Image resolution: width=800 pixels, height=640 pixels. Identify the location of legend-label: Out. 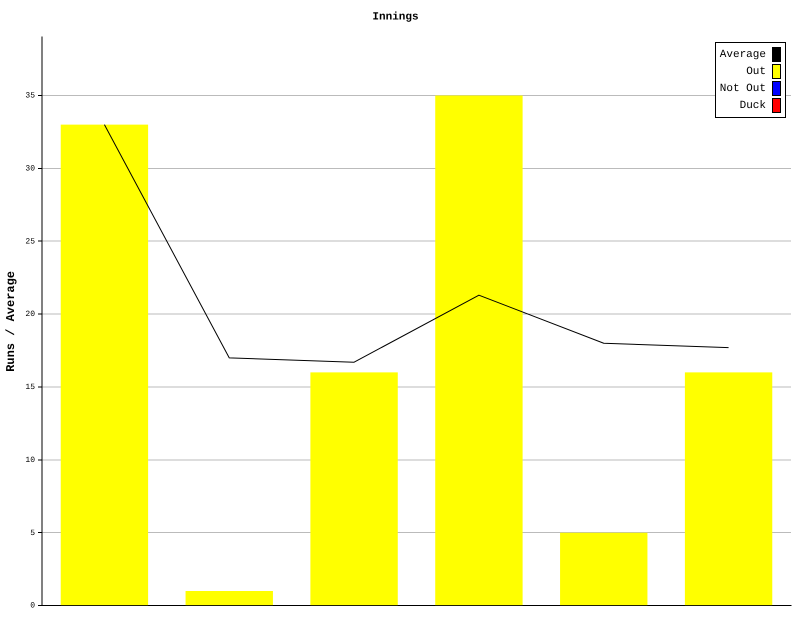
(756, 72).